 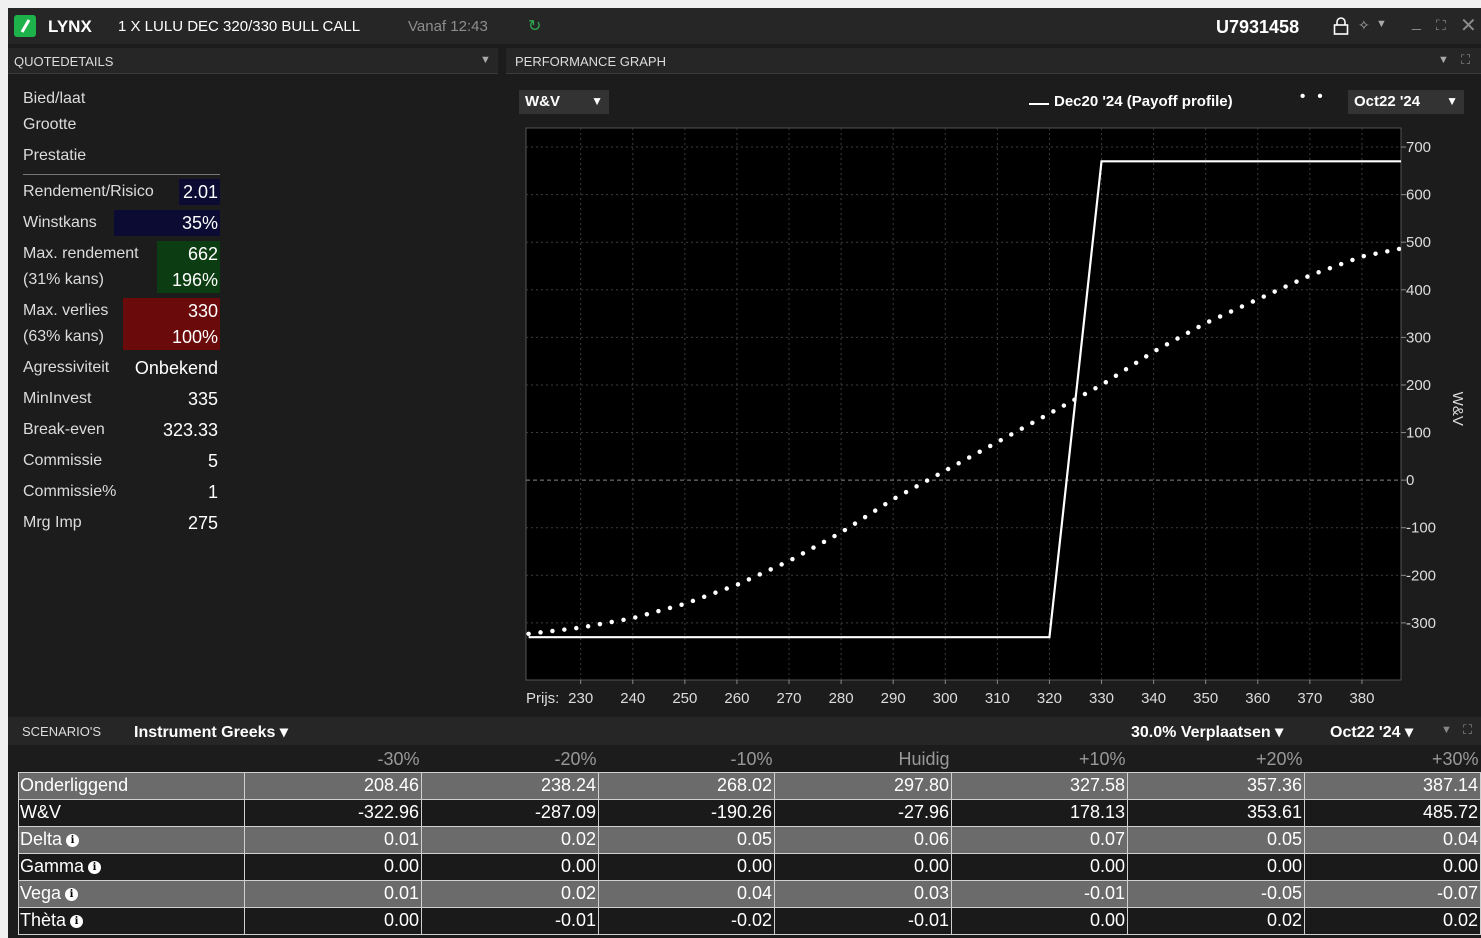 I want to click on table-cell: 238.24, so click(x=510, y=785).